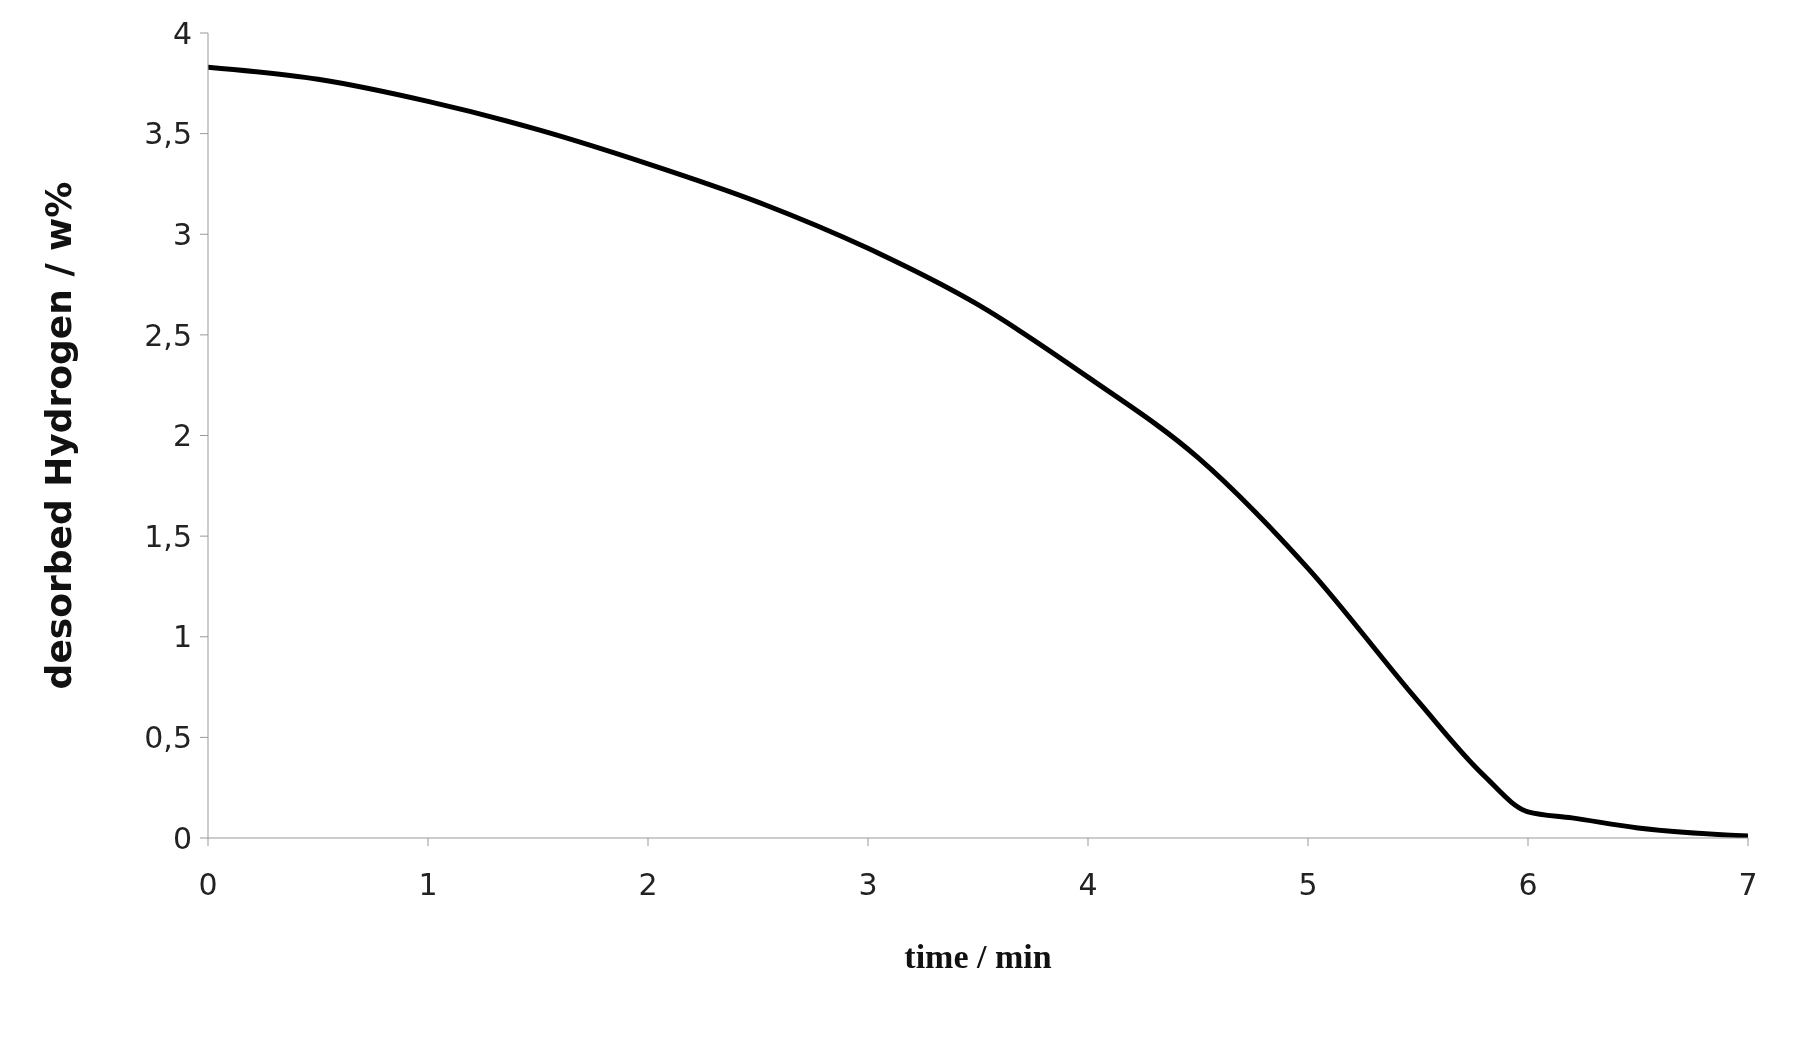 This screenshot has height=1057, width=1812. I want to click on y-tick-label: 2, so click(182, 436).